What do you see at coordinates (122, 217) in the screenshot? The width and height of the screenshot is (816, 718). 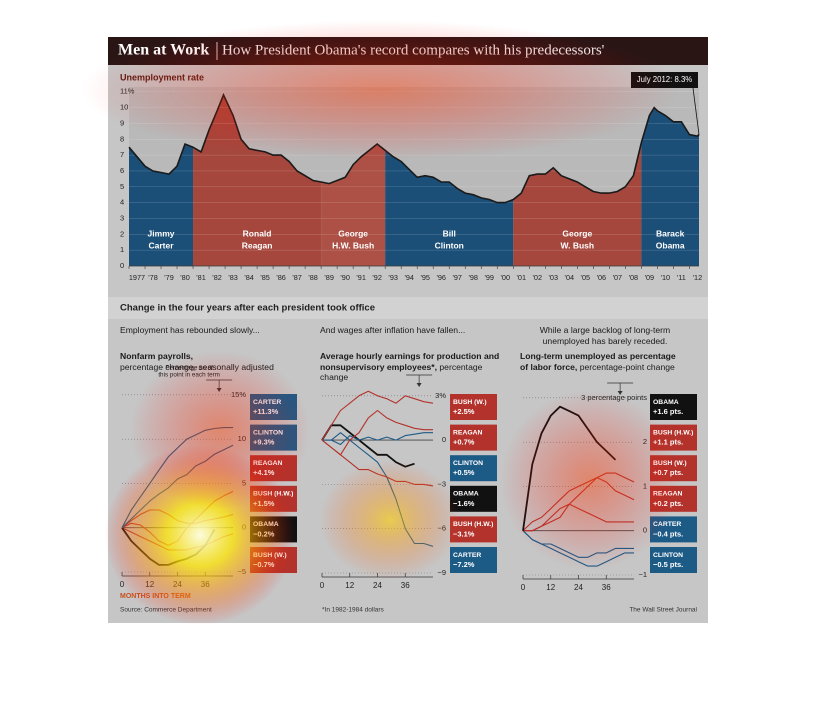 I see `y-tick-label: 3` at bounding box center [122, 217].